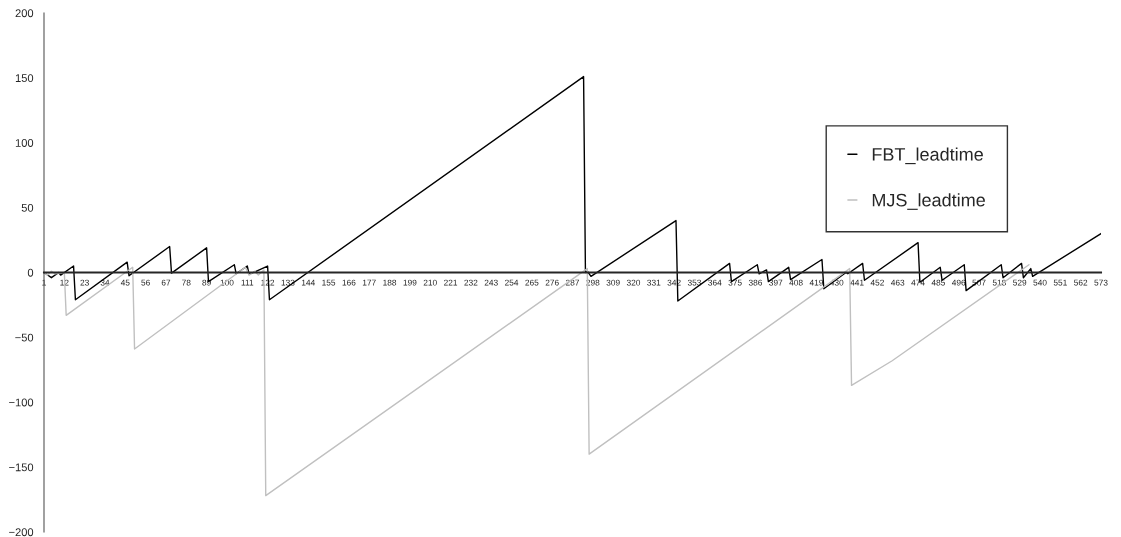 This screenshot has width=1121, height=537. Describe the element at coordinates (1060, 282) in the screenshot. I see `x-tick-label: 551` at that location.